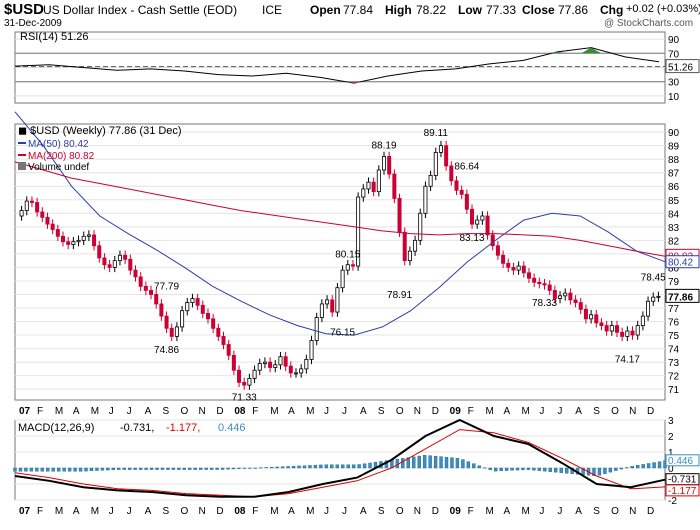 This screenshot has width=700, height=530. Describe the element at coordinates (33, 23) in the screenshot. I see `date: 31-Dec-2009` at that location.